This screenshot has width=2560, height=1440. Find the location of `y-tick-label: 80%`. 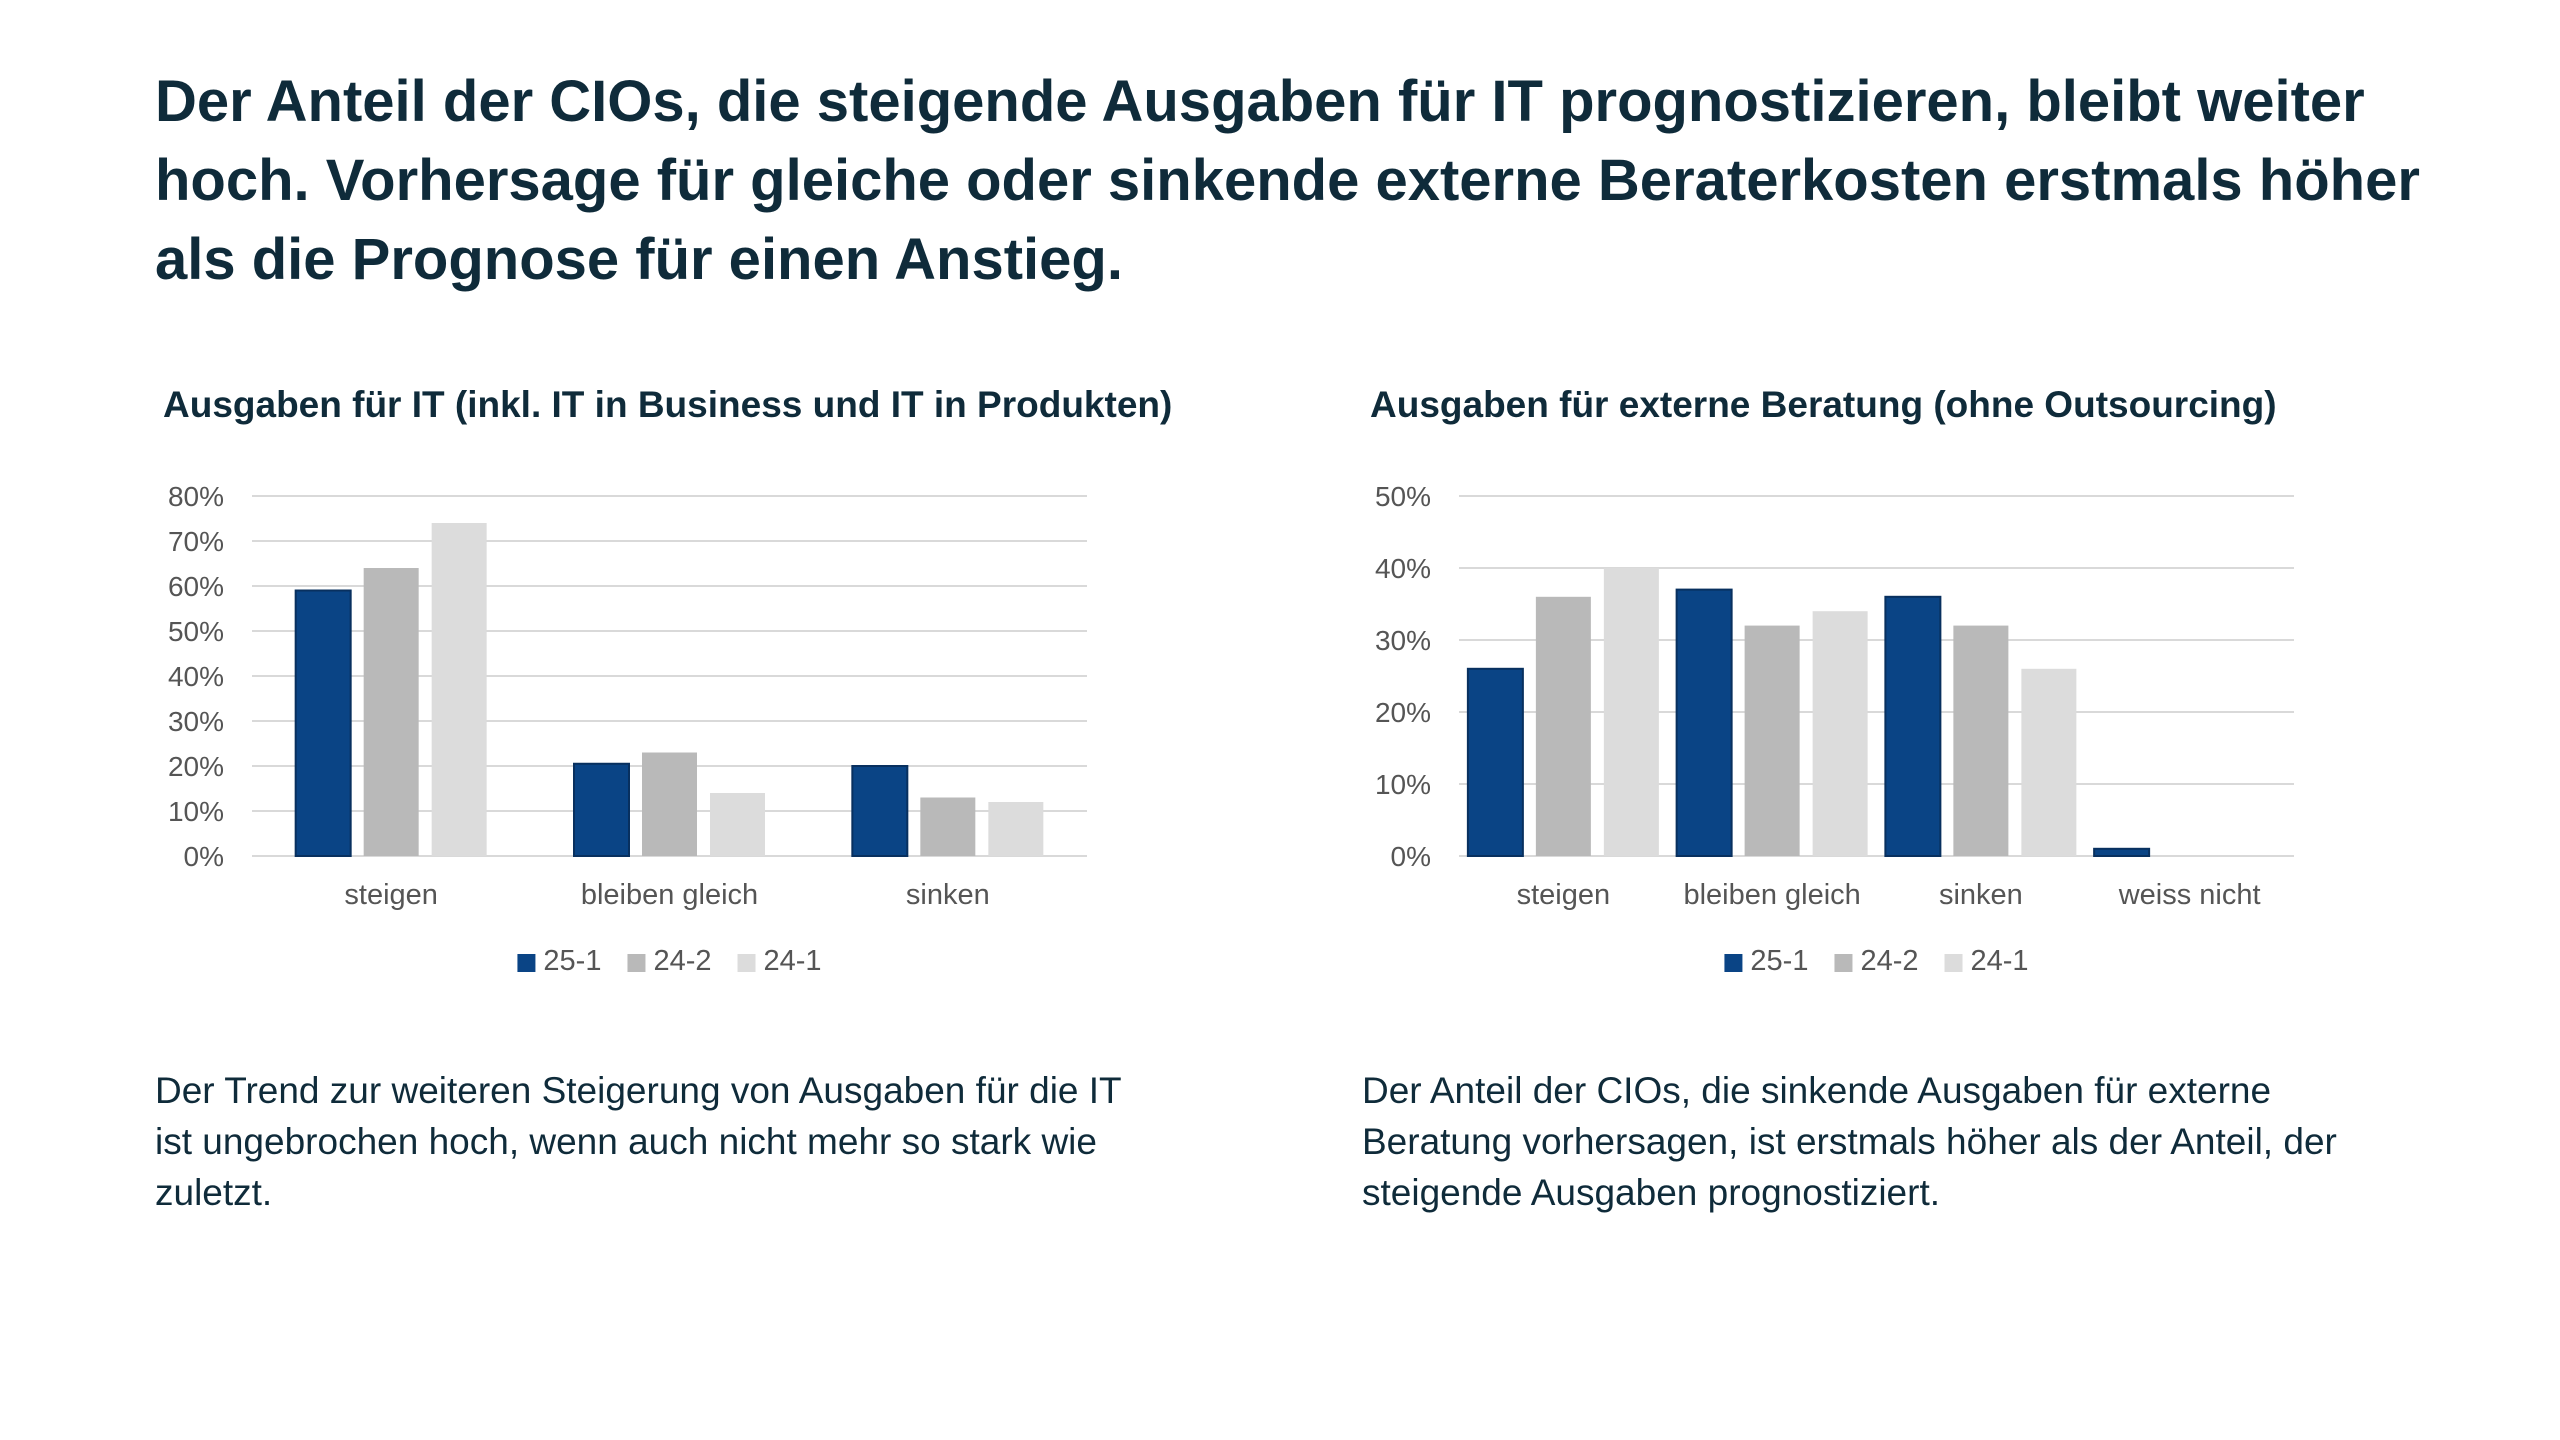

y-tick-label: 80% is located at coordinates (196, 496).